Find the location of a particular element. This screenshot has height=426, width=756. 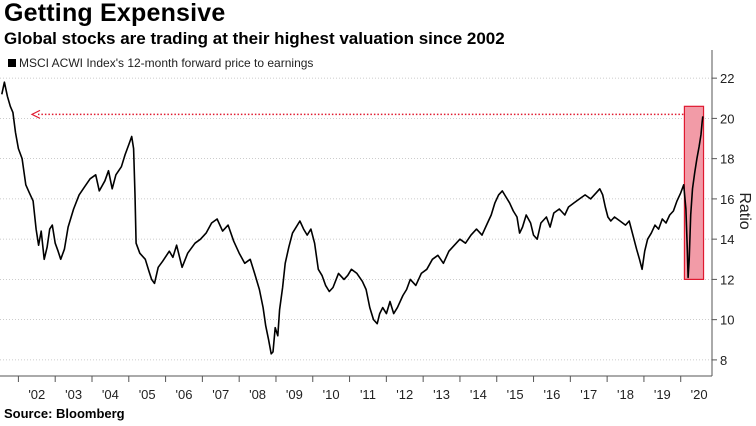

x-tick-label-10: '10 is located at coordinates (331, 394).